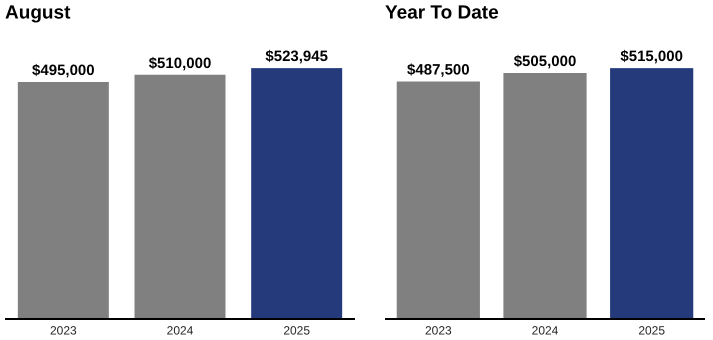  What do you see at coordinates (438, 69) in the screenshot?
I see `data-label: $487,500` at bounding box center [438, 69].